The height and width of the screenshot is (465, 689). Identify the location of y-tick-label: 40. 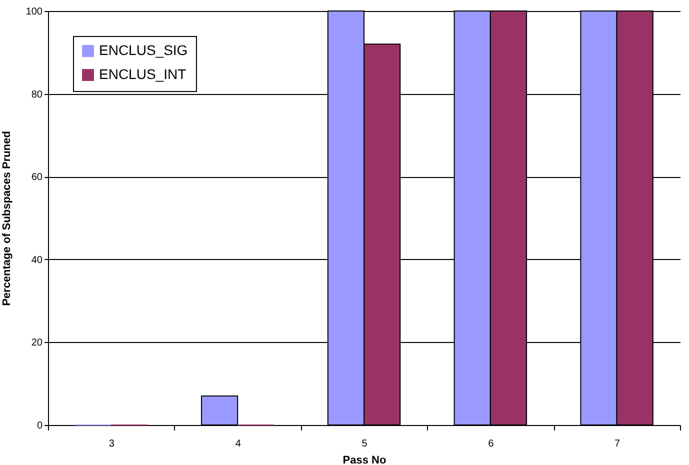
(37, 260).